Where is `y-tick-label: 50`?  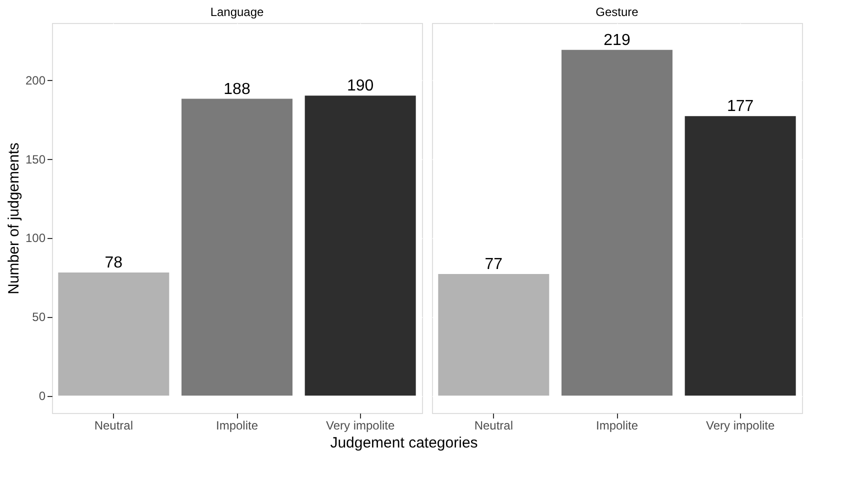
y-tick-label: 50 is located at coordinates (39, 317).